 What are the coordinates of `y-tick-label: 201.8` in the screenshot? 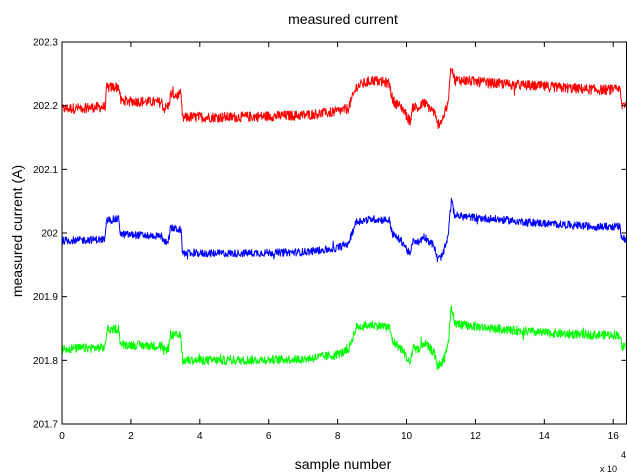 It's located at (45, 361).